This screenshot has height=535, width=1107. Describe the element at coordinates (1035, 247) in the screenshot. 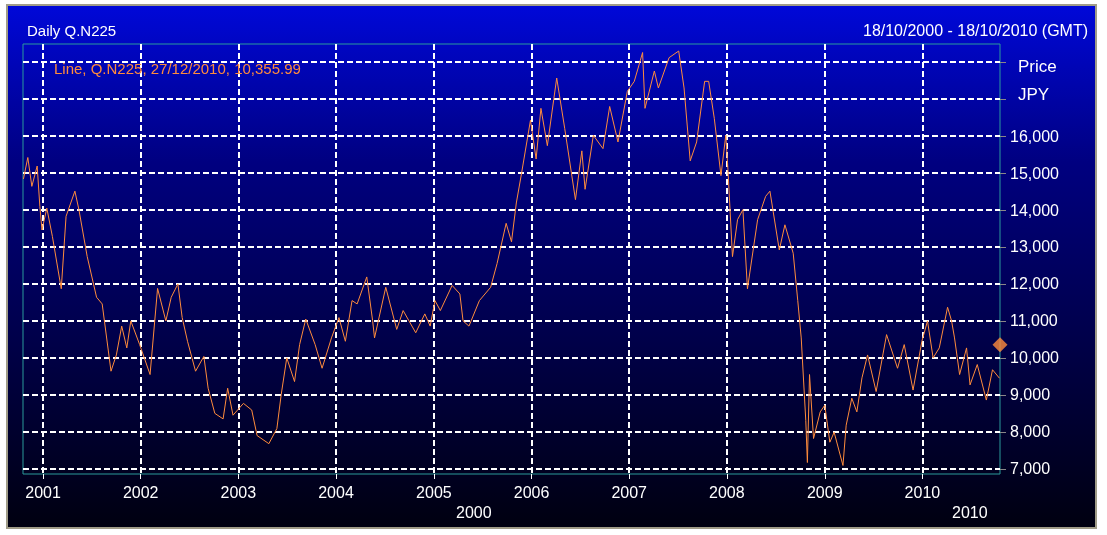

I see `y-tick-label: 13,000` at that location.